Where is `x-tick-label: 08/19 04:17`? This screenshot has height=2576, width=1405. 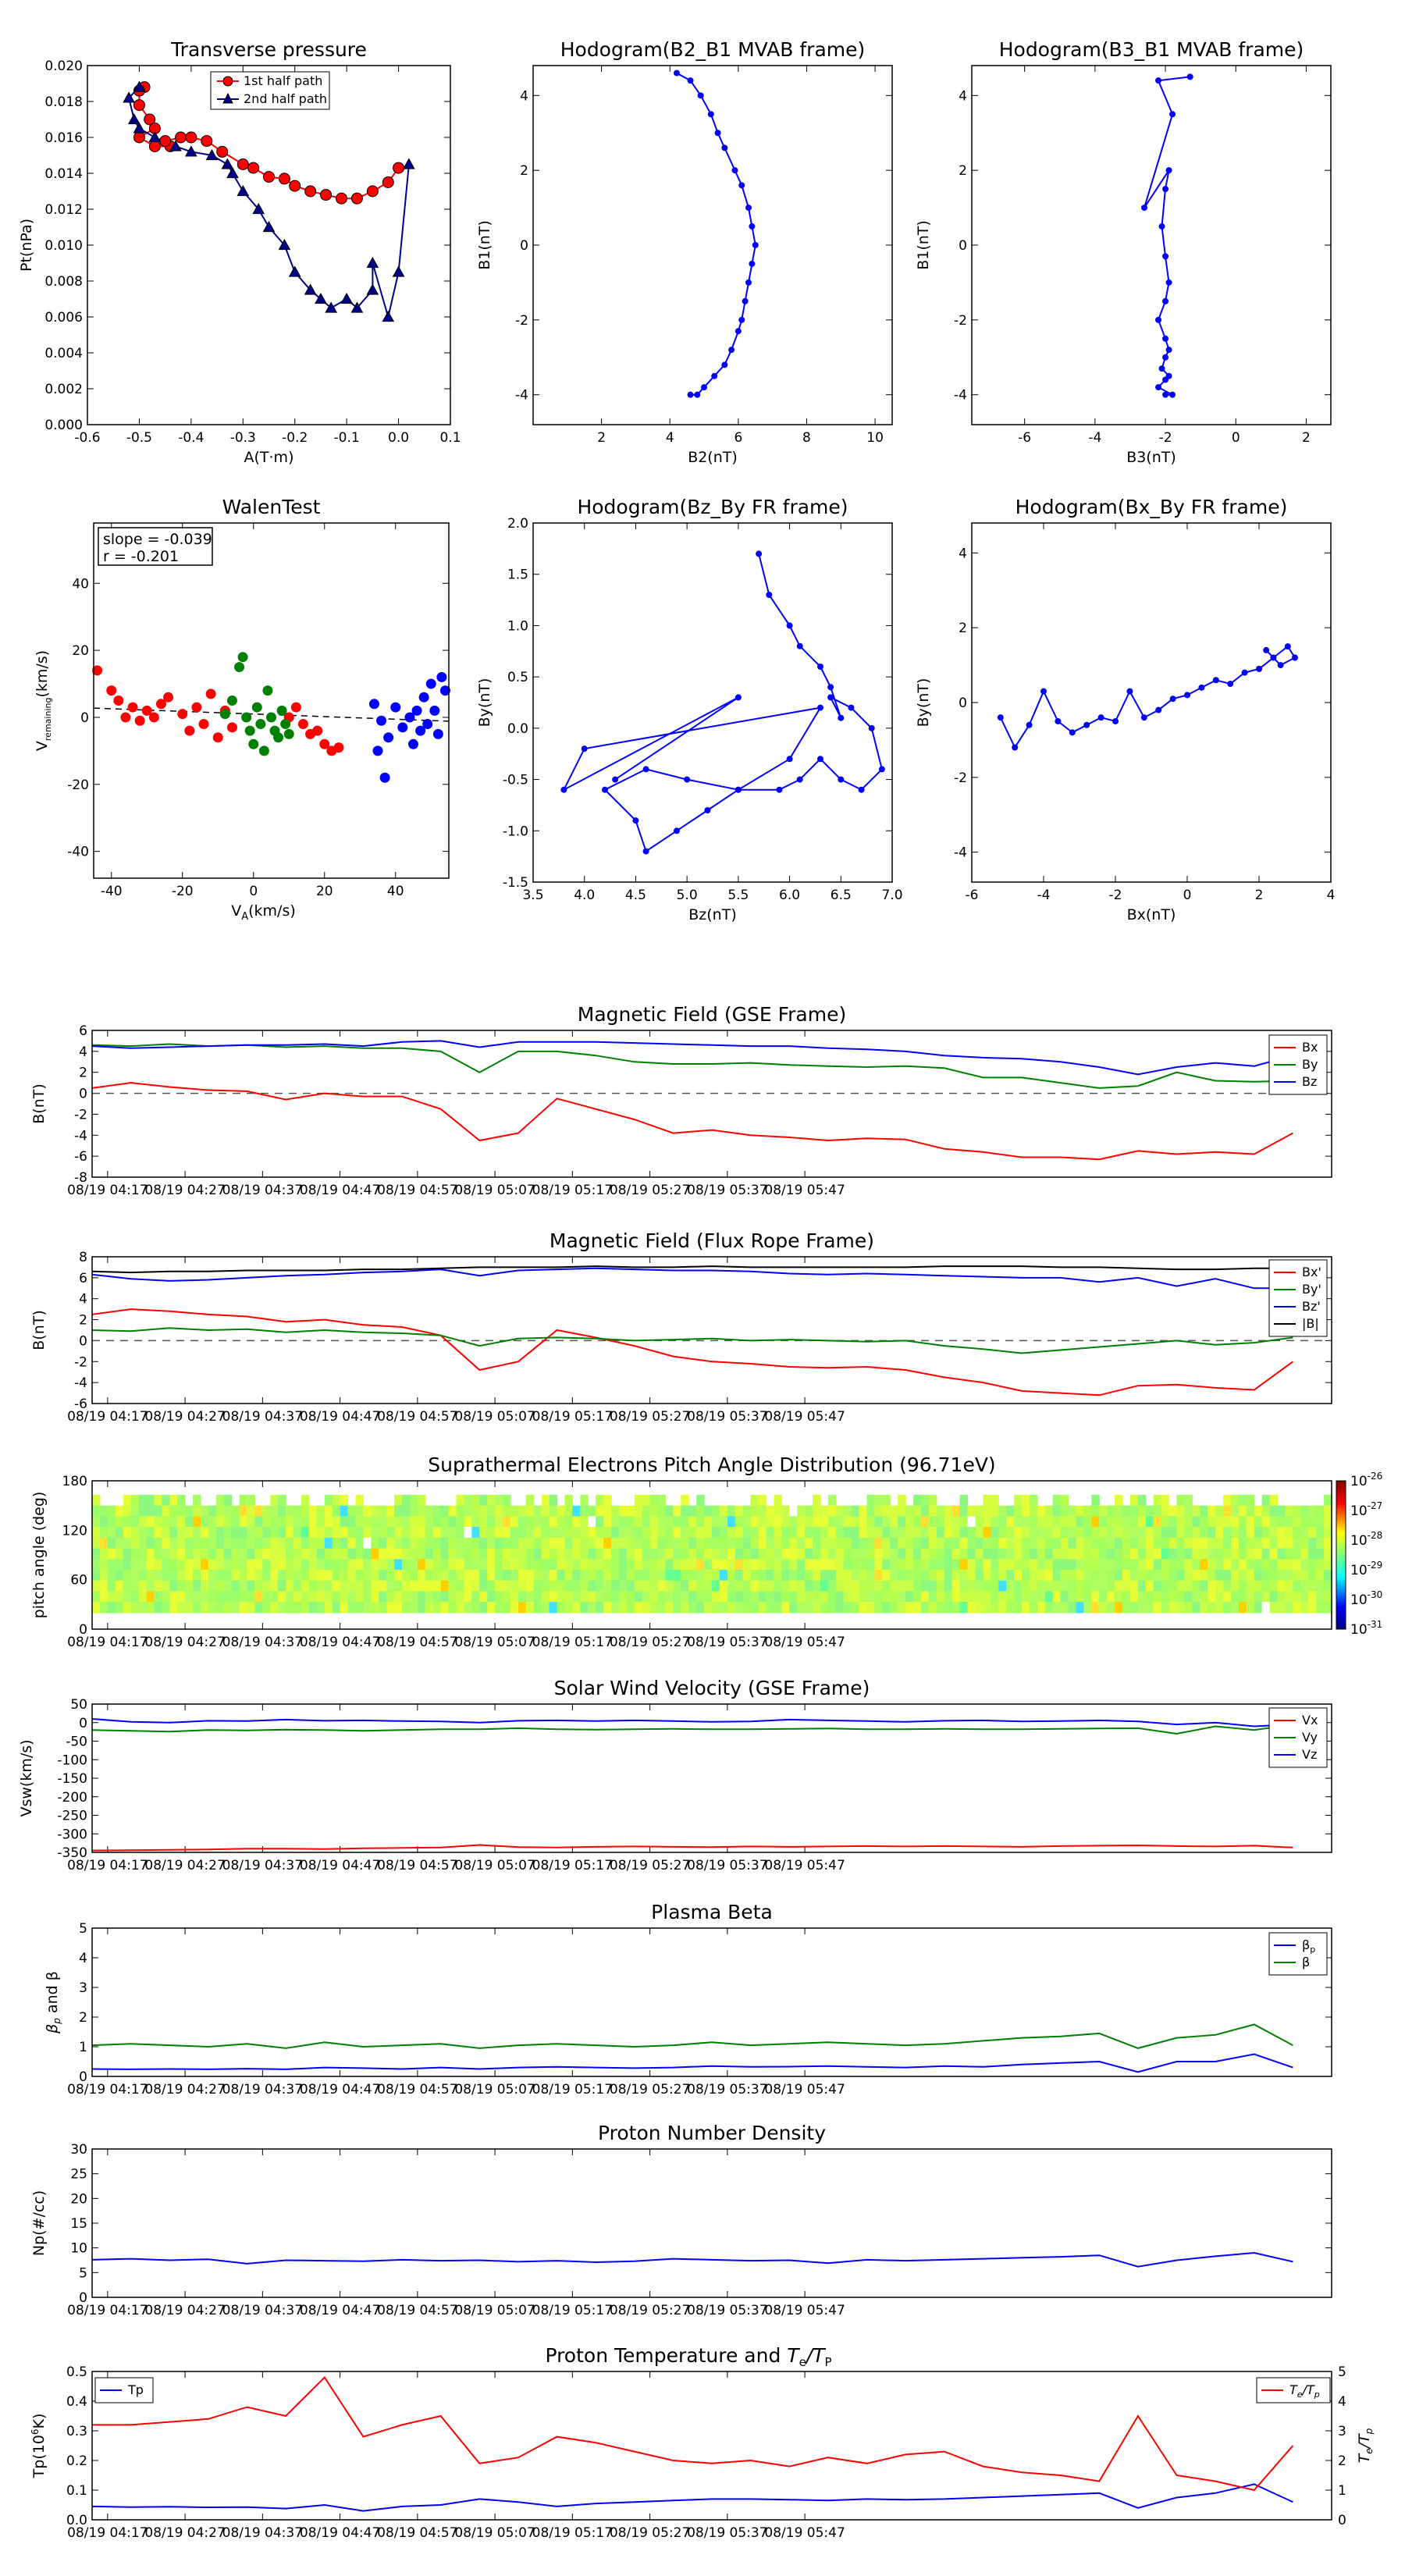
x-tick-label: 08/19 04:17 is located at coordinates (108, 1417).